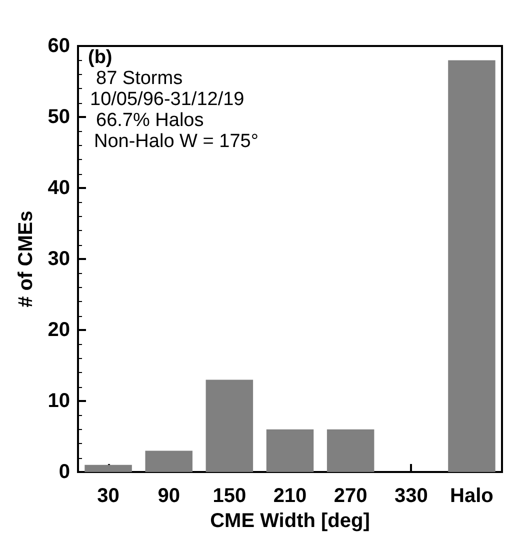 Image resolution: width=520 pixels, height=550 pixels. Describe the element at coordinates (26, 259) in the screenshot. I see `y-axis-title: # of CMEs` at that location.